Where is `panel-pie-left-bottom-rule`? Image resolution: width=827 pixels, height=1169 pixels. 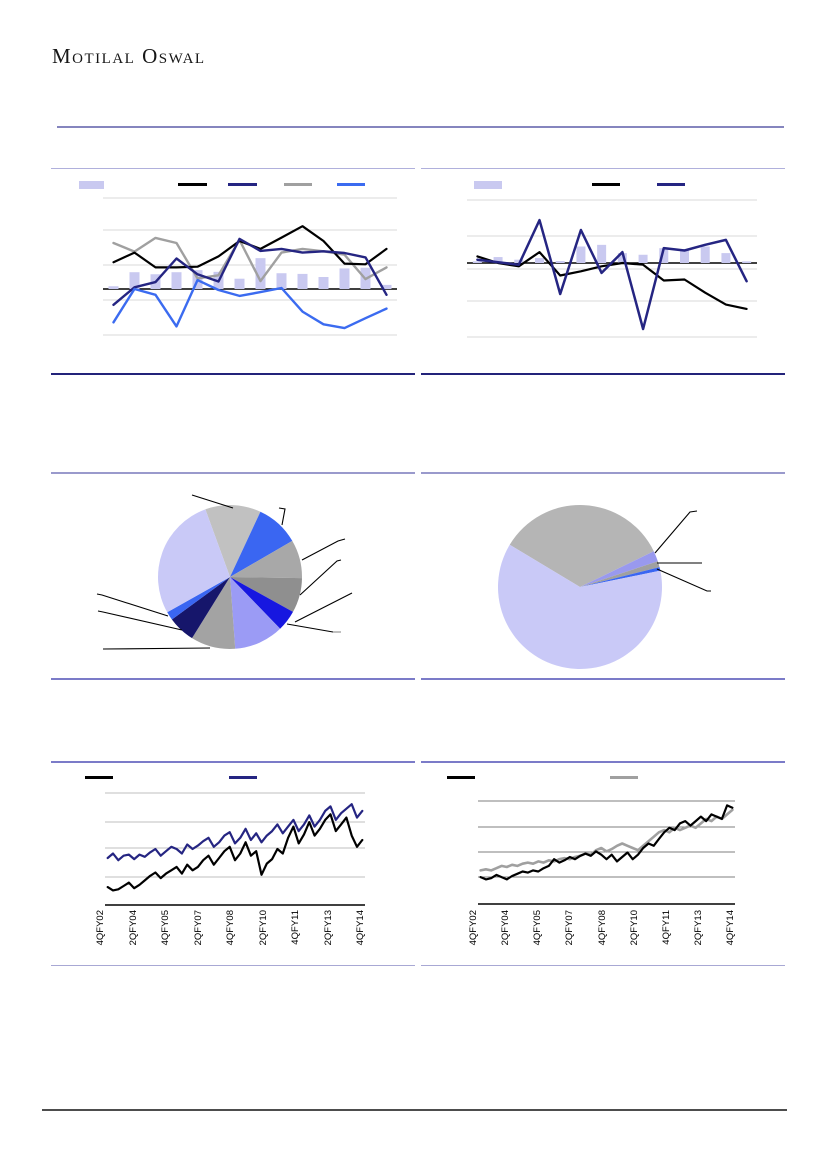 panel-pie-left-bottom-rule is located at coordinates (233, 679).